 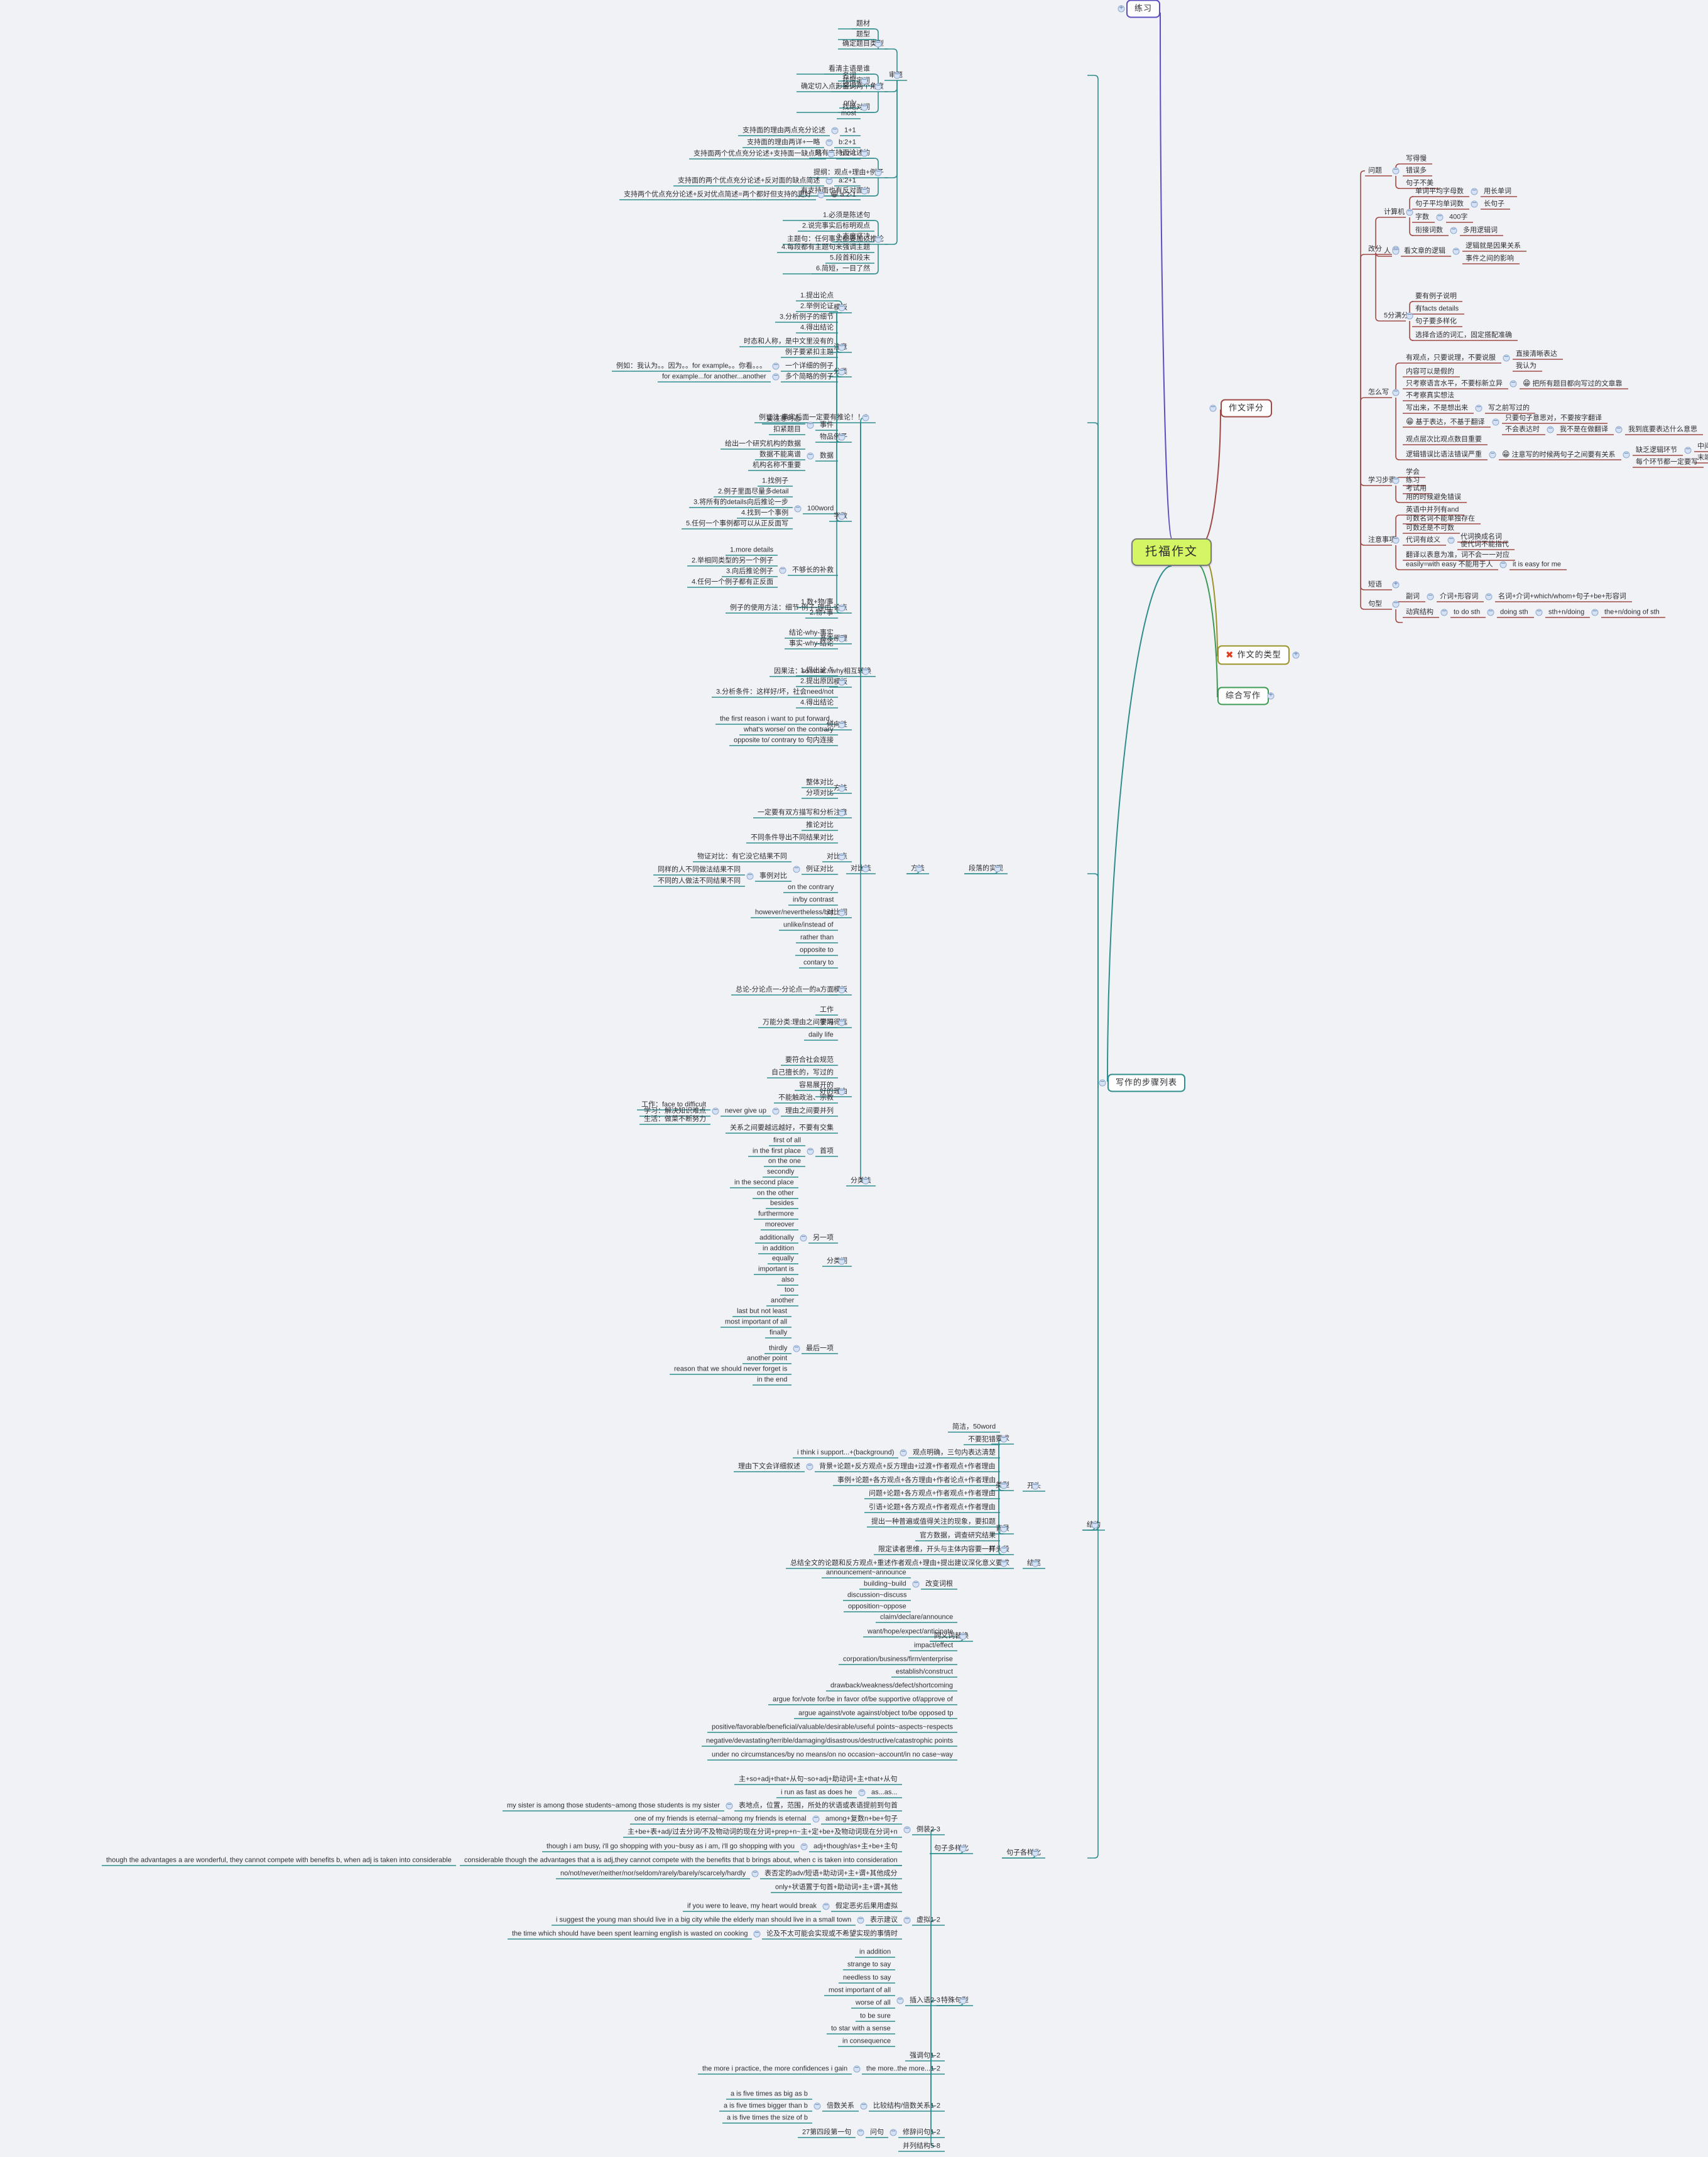 What do you see at coordinates (742, 857) in the screenshot?
I see `ct-p2-0: 物证对比：有它没它结果不同` at bounding box center [742, 857].